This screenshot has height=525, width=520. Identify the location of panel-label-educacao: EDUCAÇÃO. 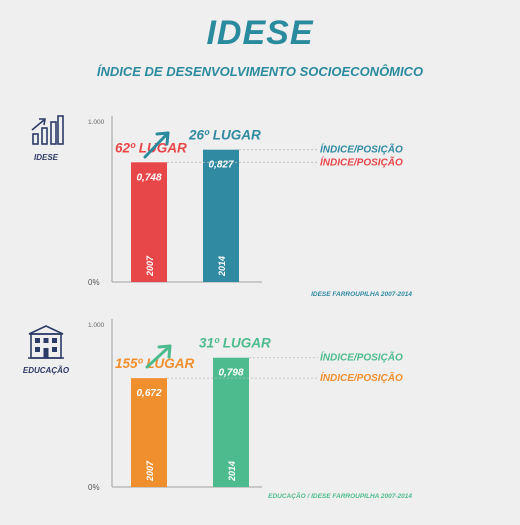
(46, 370).